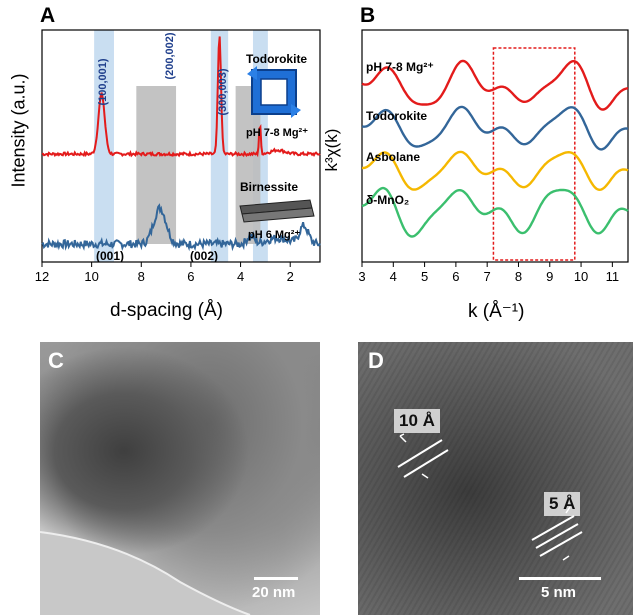 Image resolution: width=633 pixels, height=615 pixels. What do you see at coordinates (376, 360) in the screenshot?
I see `panel-d-letter: D` at bounding box center [376, 360].